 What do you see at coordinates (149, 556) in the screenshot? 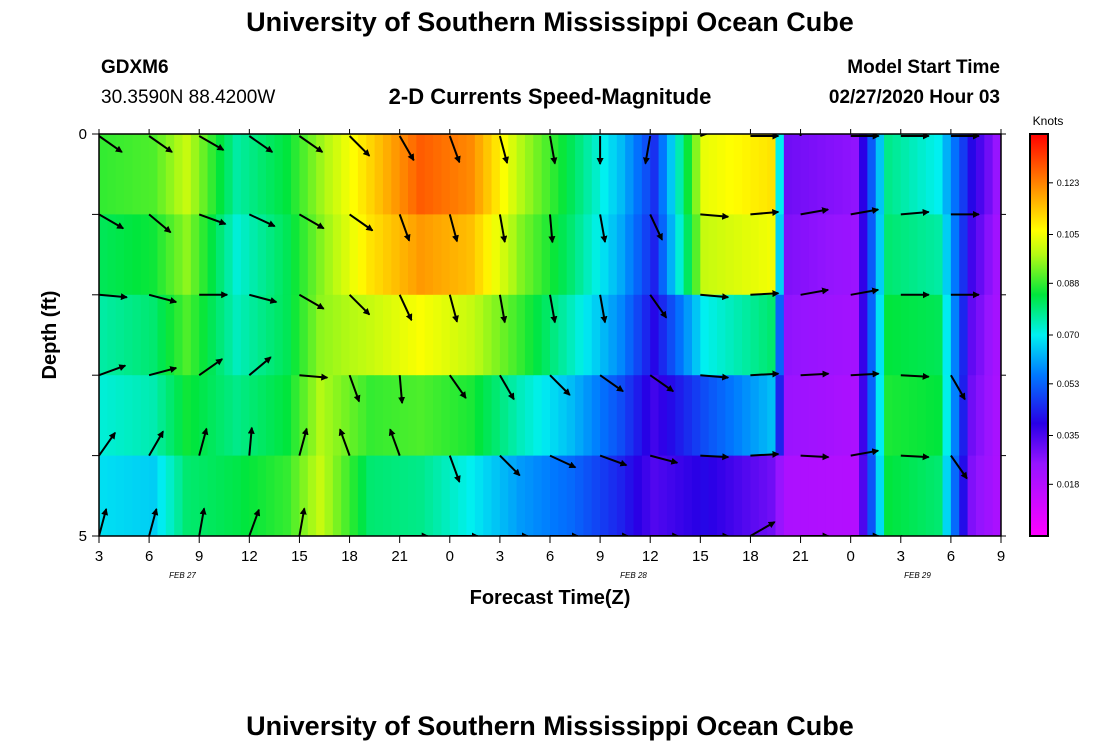
I see `x-tick-label: 6` at bounding box center [149, 556].